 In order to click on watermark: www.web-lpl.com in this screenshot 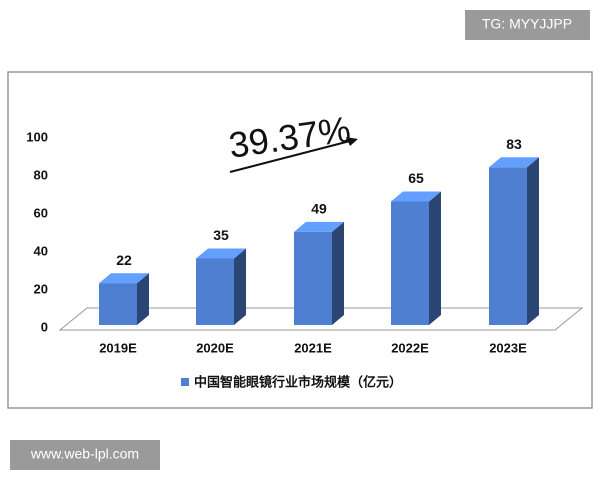, I will do `click(84, 454)`.